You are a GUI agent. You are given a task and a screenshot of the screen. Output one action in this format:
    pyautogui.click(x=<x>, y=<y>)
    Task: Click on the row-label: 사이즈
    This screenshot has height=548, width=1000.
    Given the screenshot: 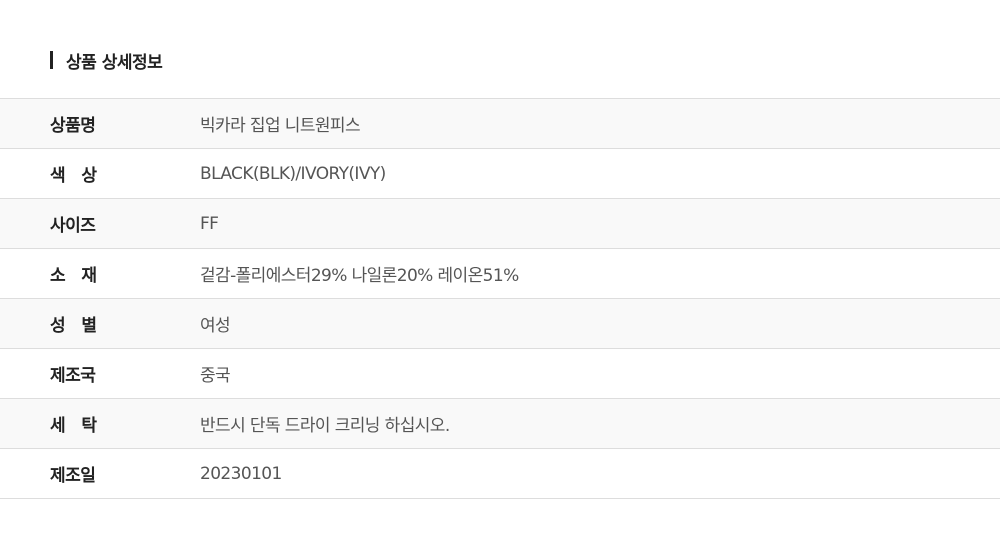 What is the action you would take?
    pyautogui.click(x=73, y=226)
    